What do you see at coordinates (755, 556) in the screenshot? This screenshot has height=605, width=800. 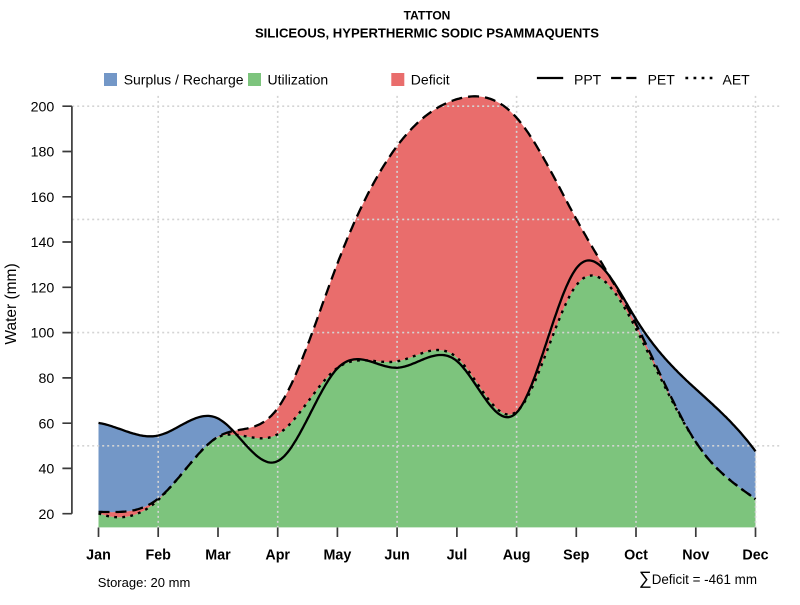 I see `svg-text: Dec` at bounding box center [755, 556].